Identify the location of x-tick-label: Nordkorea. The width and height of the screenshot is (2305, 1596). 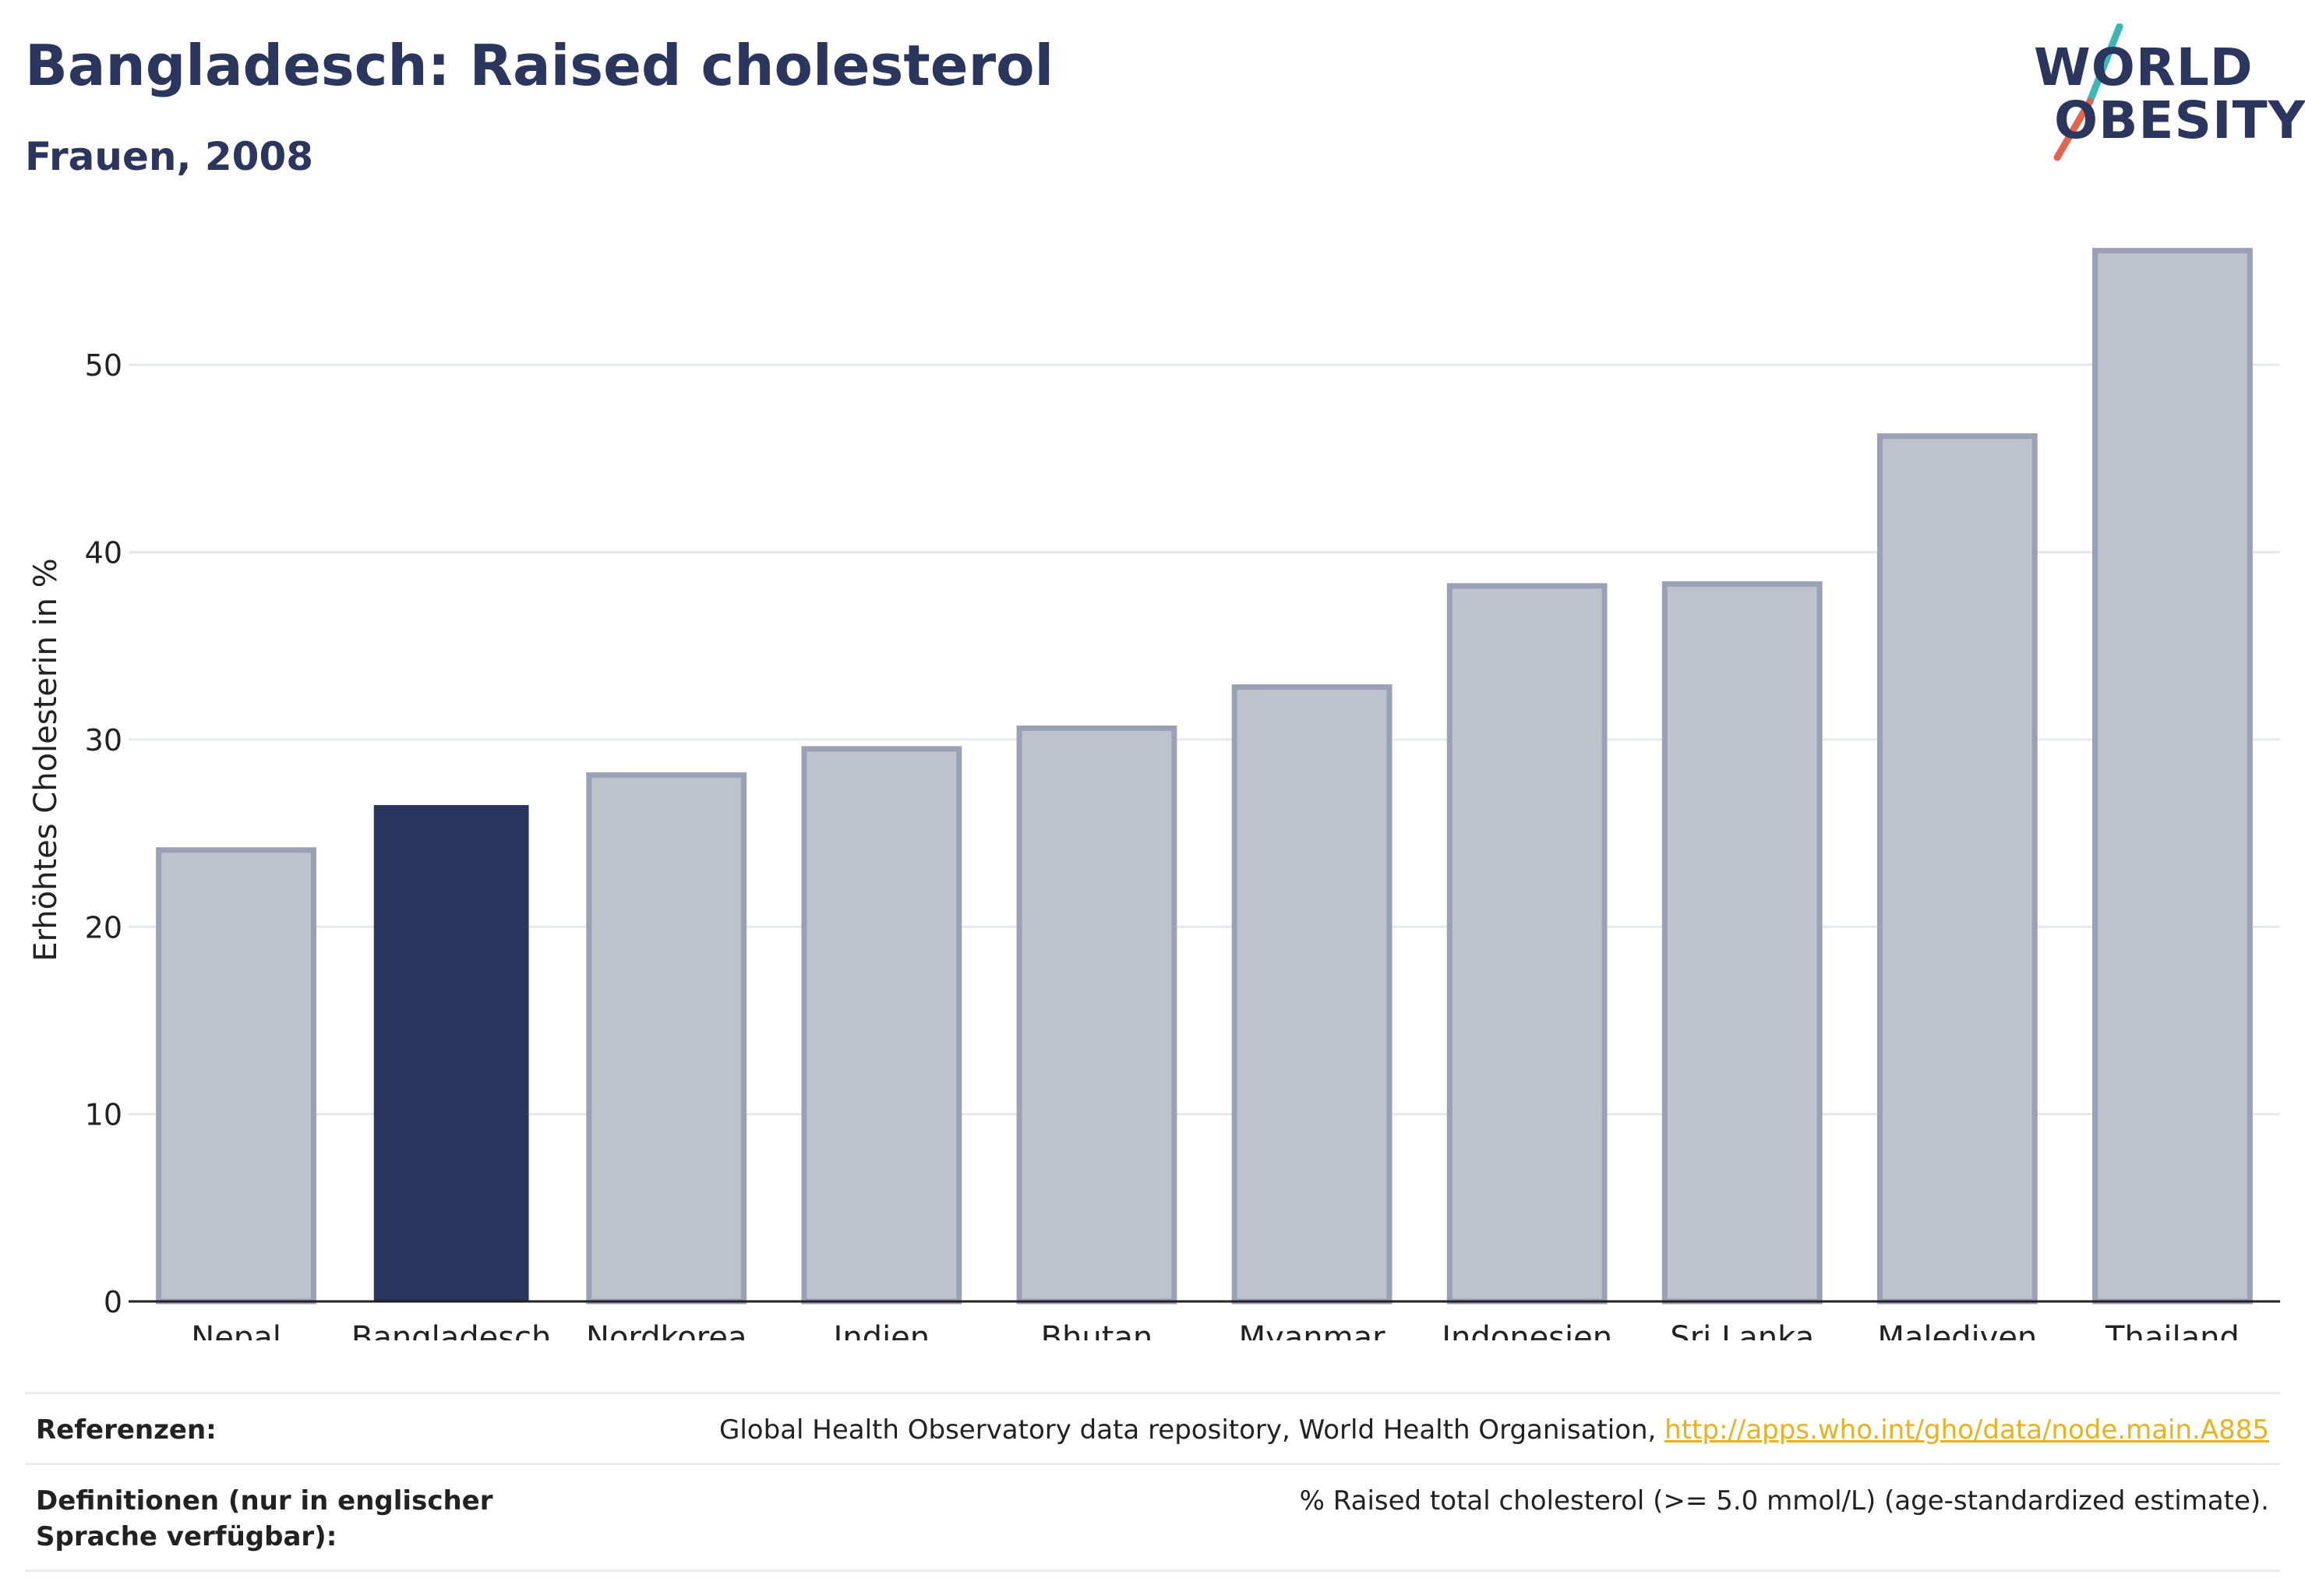
(666, 1330).